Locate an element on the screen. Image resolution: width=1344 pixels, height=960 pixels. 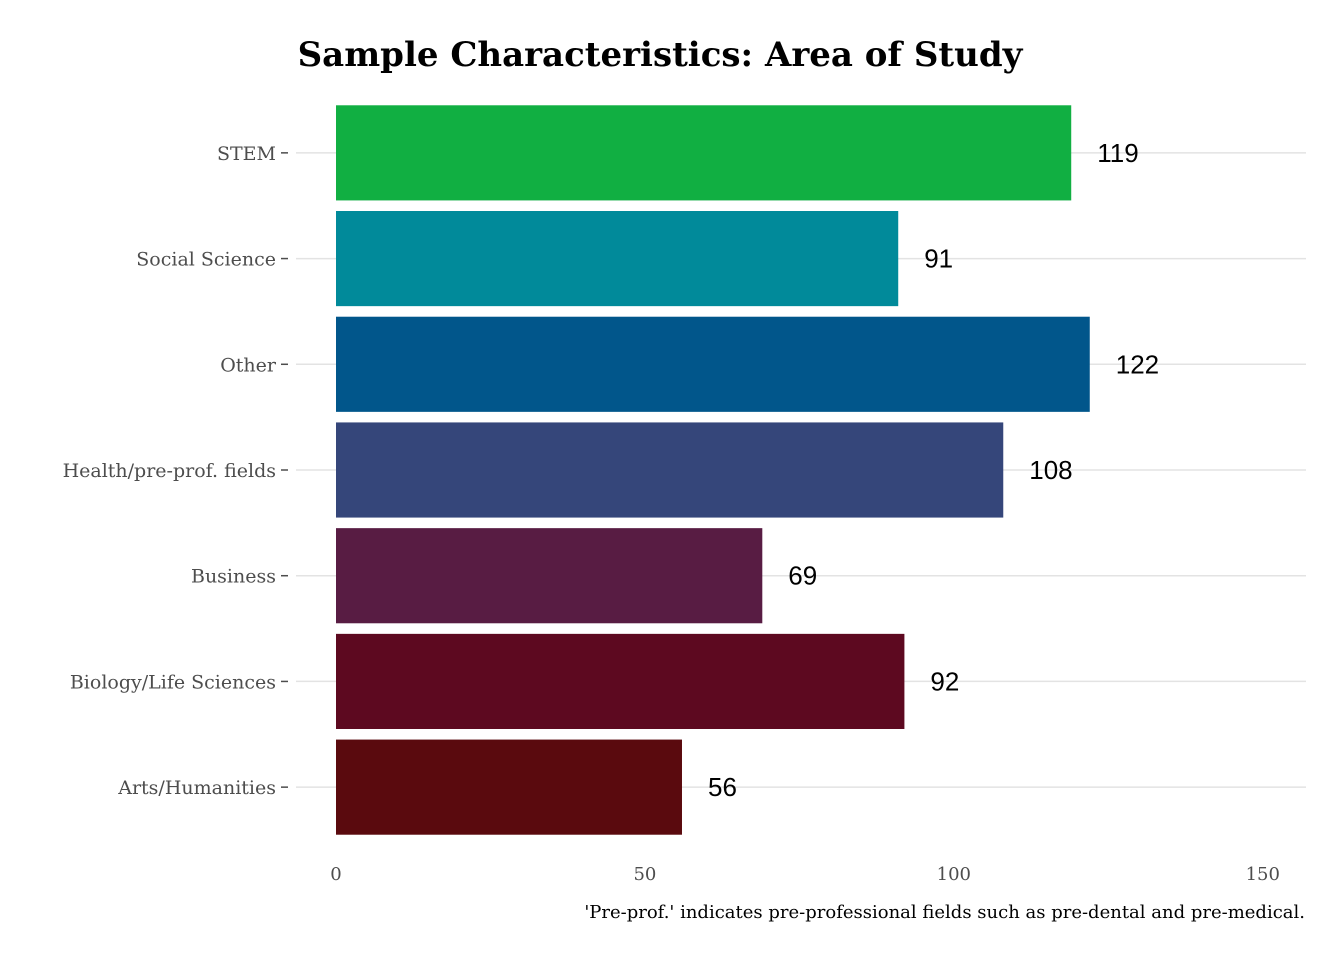
category-label-social-science: Social Science is located at coordinates (206, 260).